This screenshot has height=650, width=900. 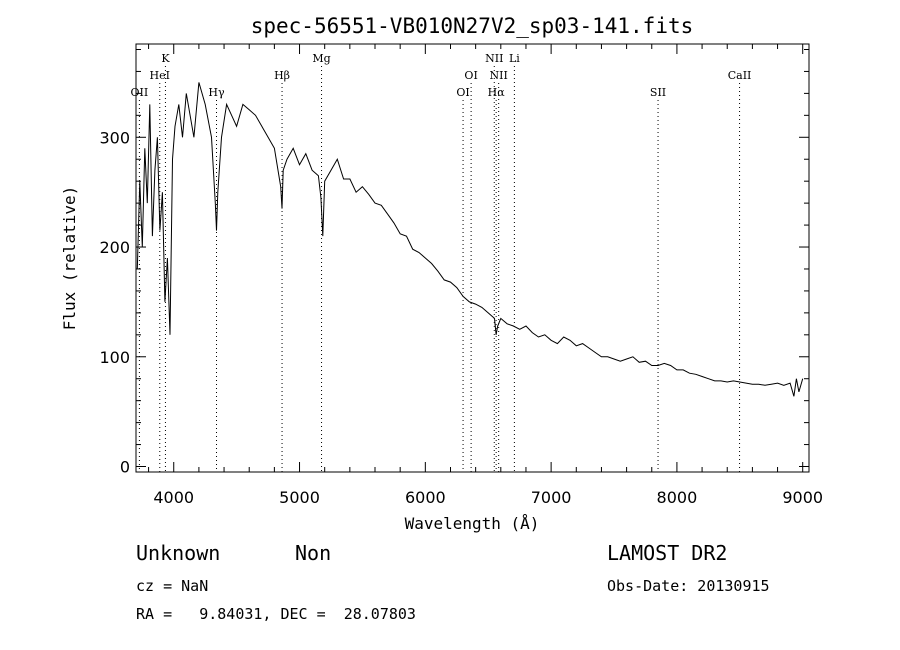 What do you see at coordinates (299, 497) in the screenshot?
I see `x-tick-label: 5000` at bounding box center [299, 497].